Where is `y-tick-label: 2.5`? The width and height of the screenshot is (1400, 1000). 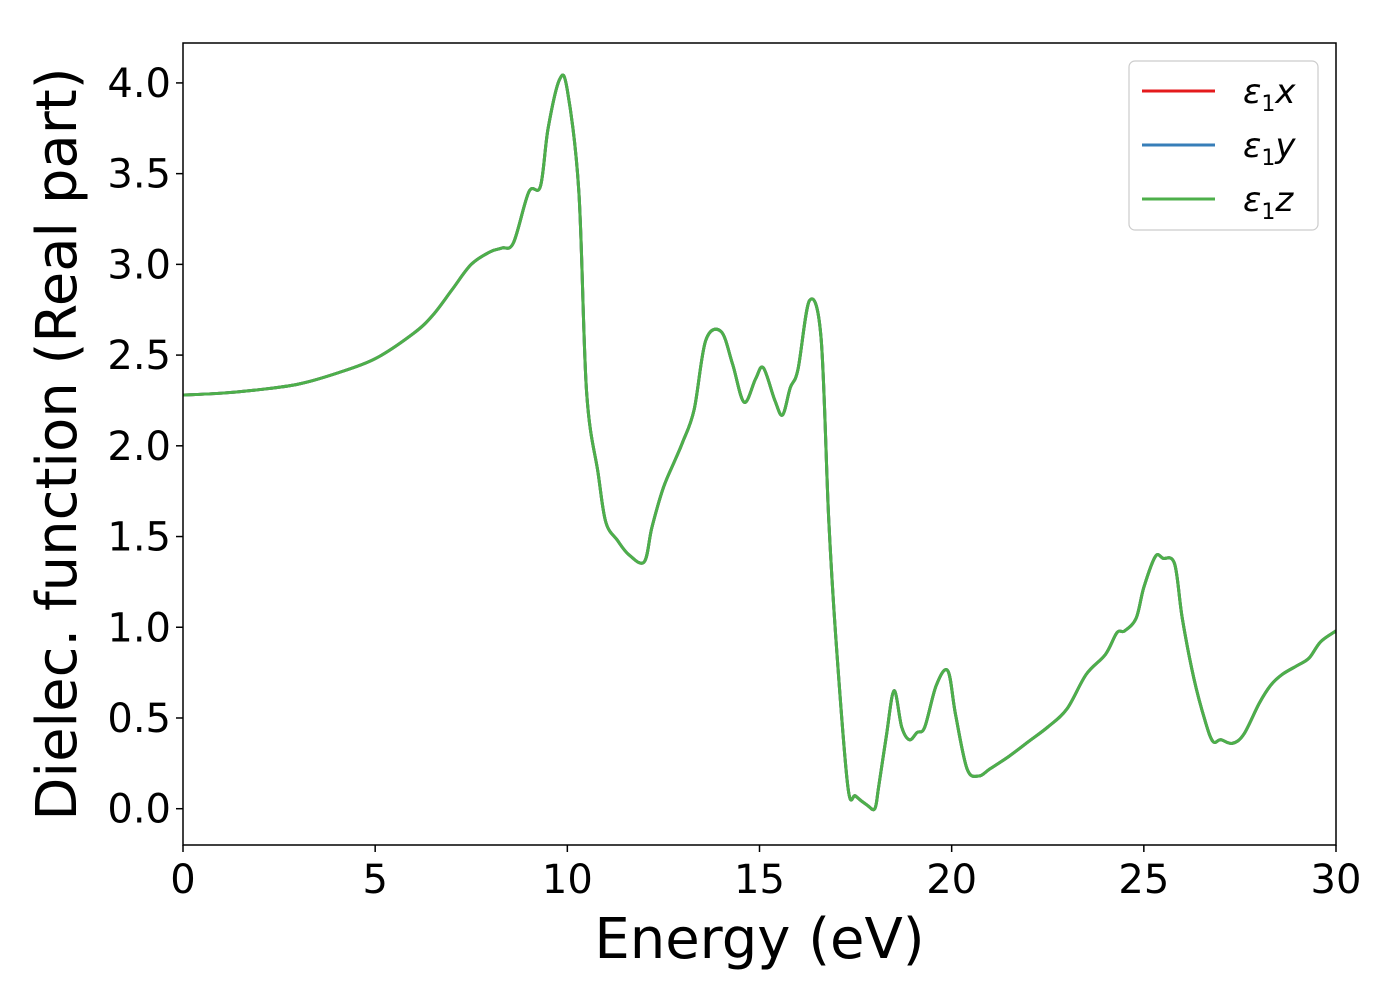
y-tick-label: 2.5 is located at coordinates (139, 356).